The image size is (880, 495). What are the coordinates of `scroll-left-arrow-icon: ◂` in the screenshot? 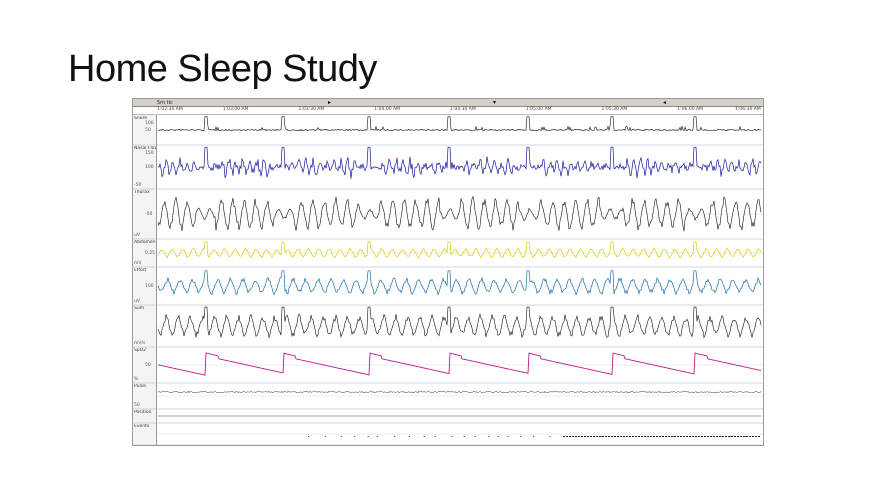 It's located at (665, 102).